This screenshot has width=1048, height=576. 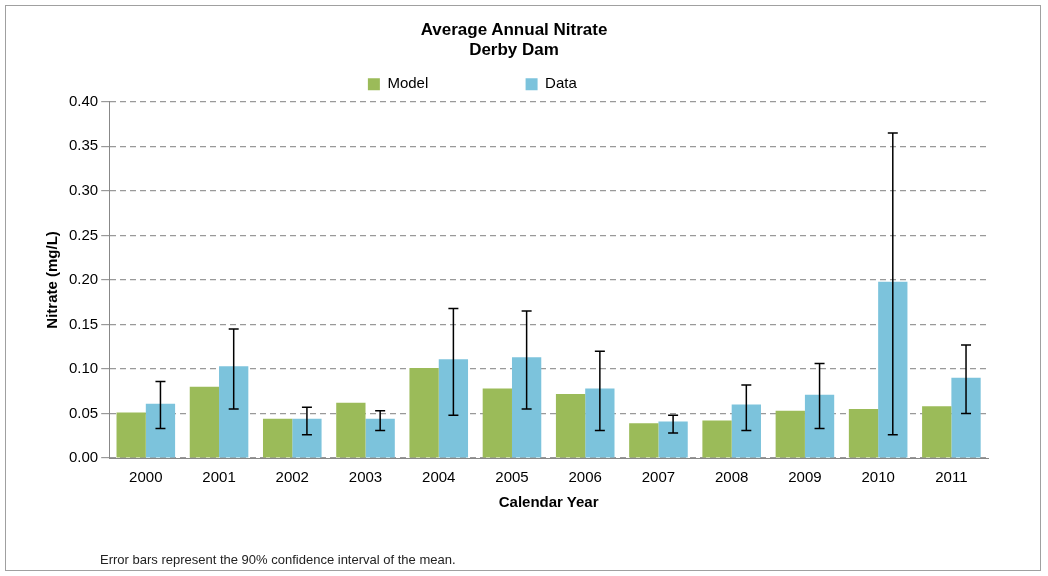 What do you see at coordinates (83, 412) in the screenshot?
I see `y-tick-label: 0.05` at bounding box center [83, 412].